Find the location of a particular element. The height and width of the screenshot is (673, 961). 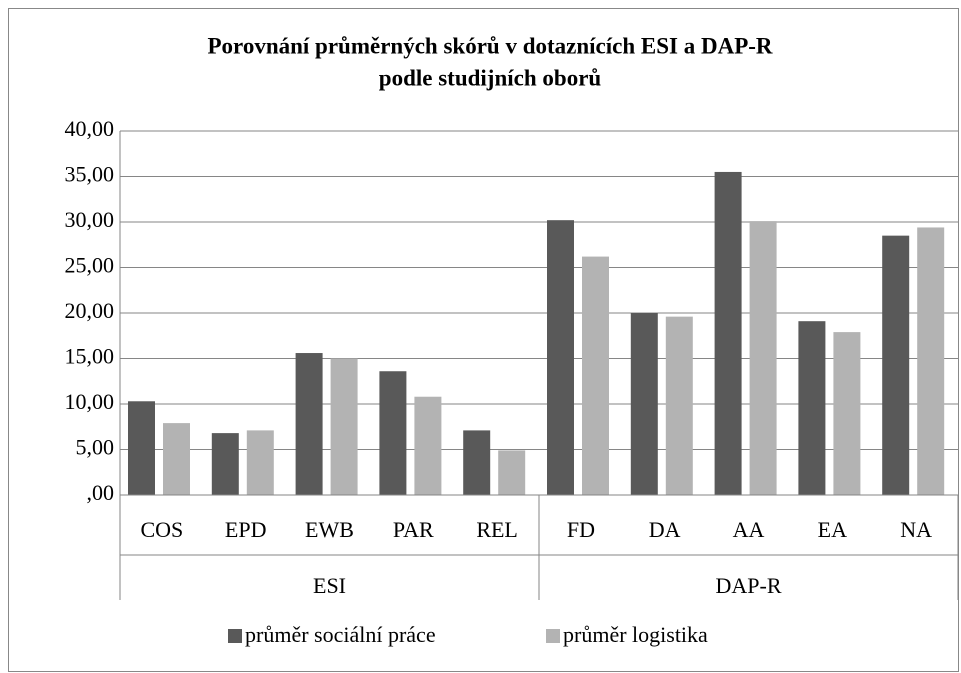

group-label: ESI is located at coordinates (329, 585).